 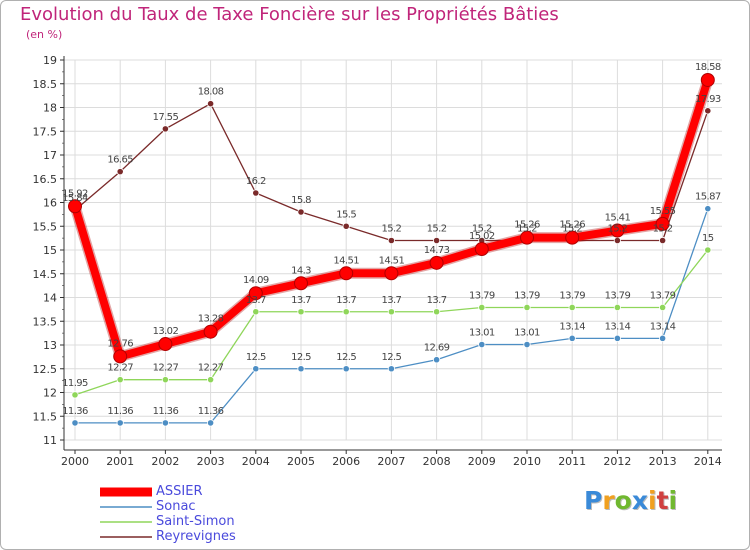 What do you see at coordinates (166, 117) in the screenshot?
I see `data-label-reyrevignes: 17.55` at bounding box center [166, 117].